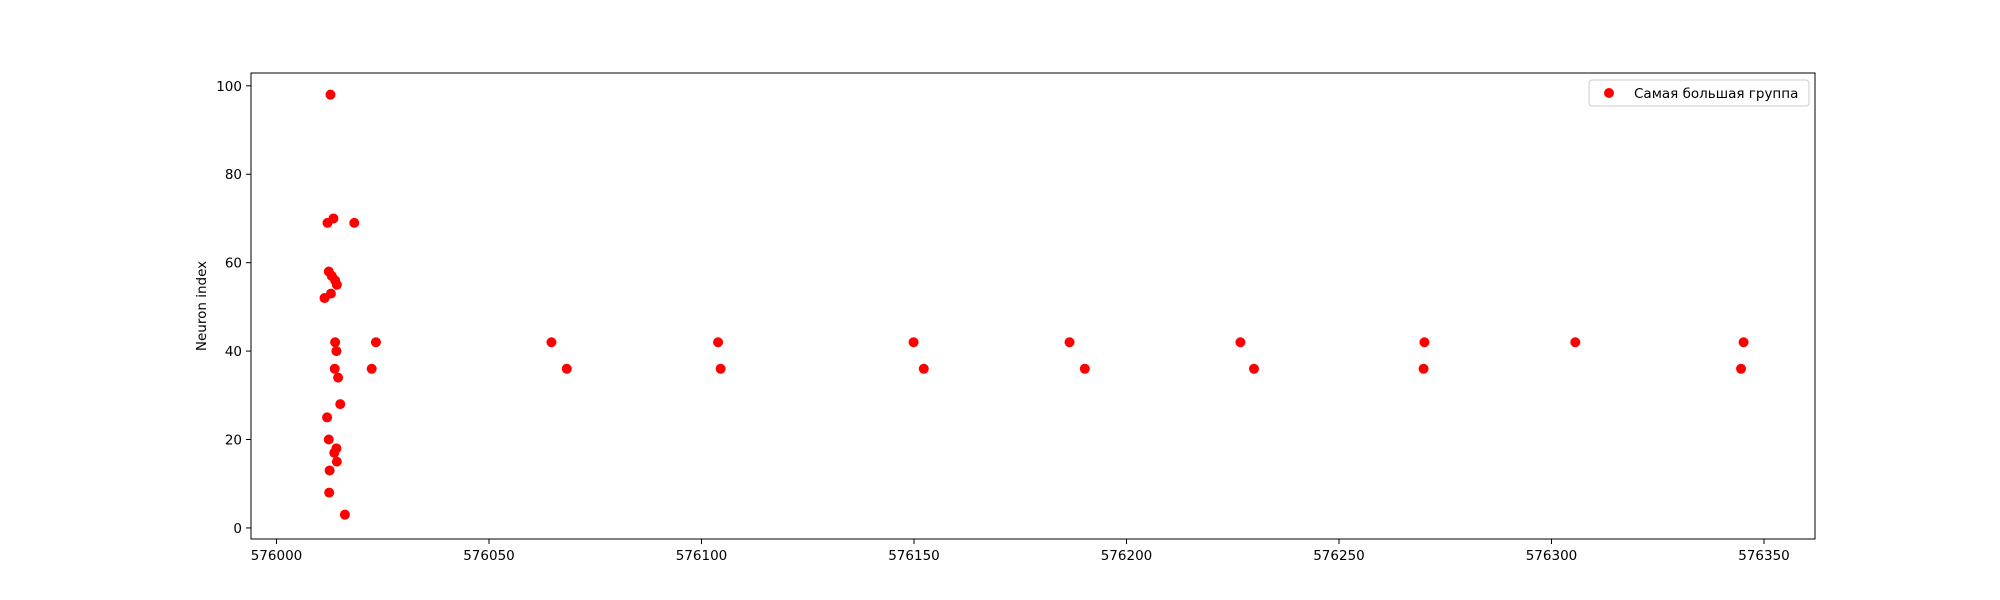  What do you see at coordinates (1552, 556) in the screenshot?
I see `x-tick-label: 576300` at bounding box center [1552, 556].